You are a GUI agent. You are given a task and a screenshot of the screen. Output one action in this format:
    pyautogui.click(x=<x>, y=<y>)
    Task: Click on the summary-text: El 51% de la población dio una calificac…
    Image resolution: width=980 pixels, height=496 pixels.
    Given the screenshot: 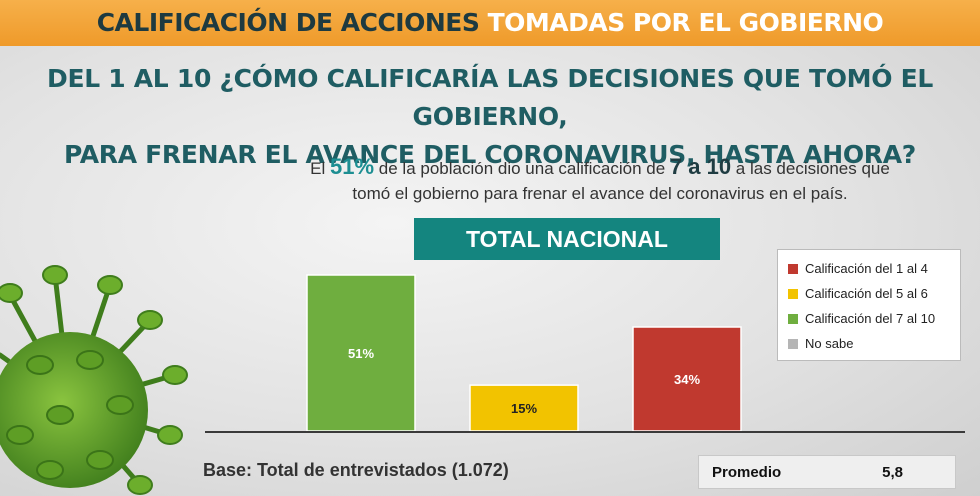 What is the action you would take?
    pyautogui.click(x=600, y=180)
    